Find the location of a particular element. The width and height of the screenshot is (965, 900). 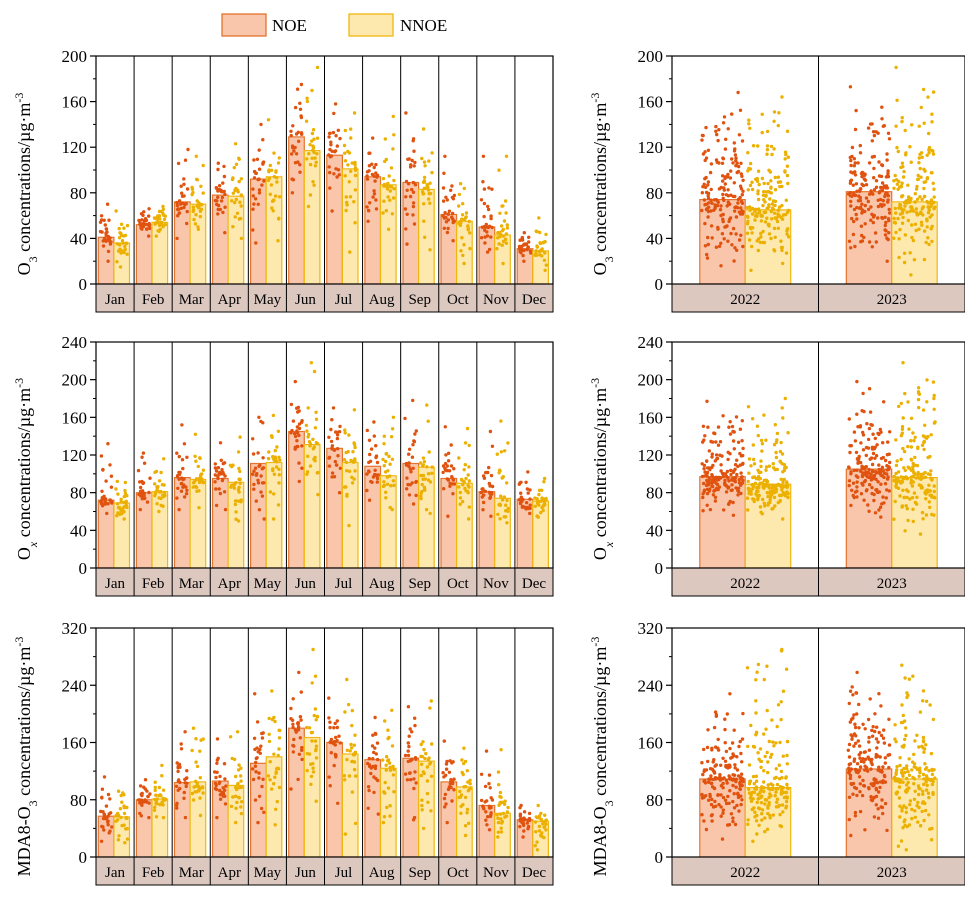

points-noe-2023 is located at coordinates (869, 174).